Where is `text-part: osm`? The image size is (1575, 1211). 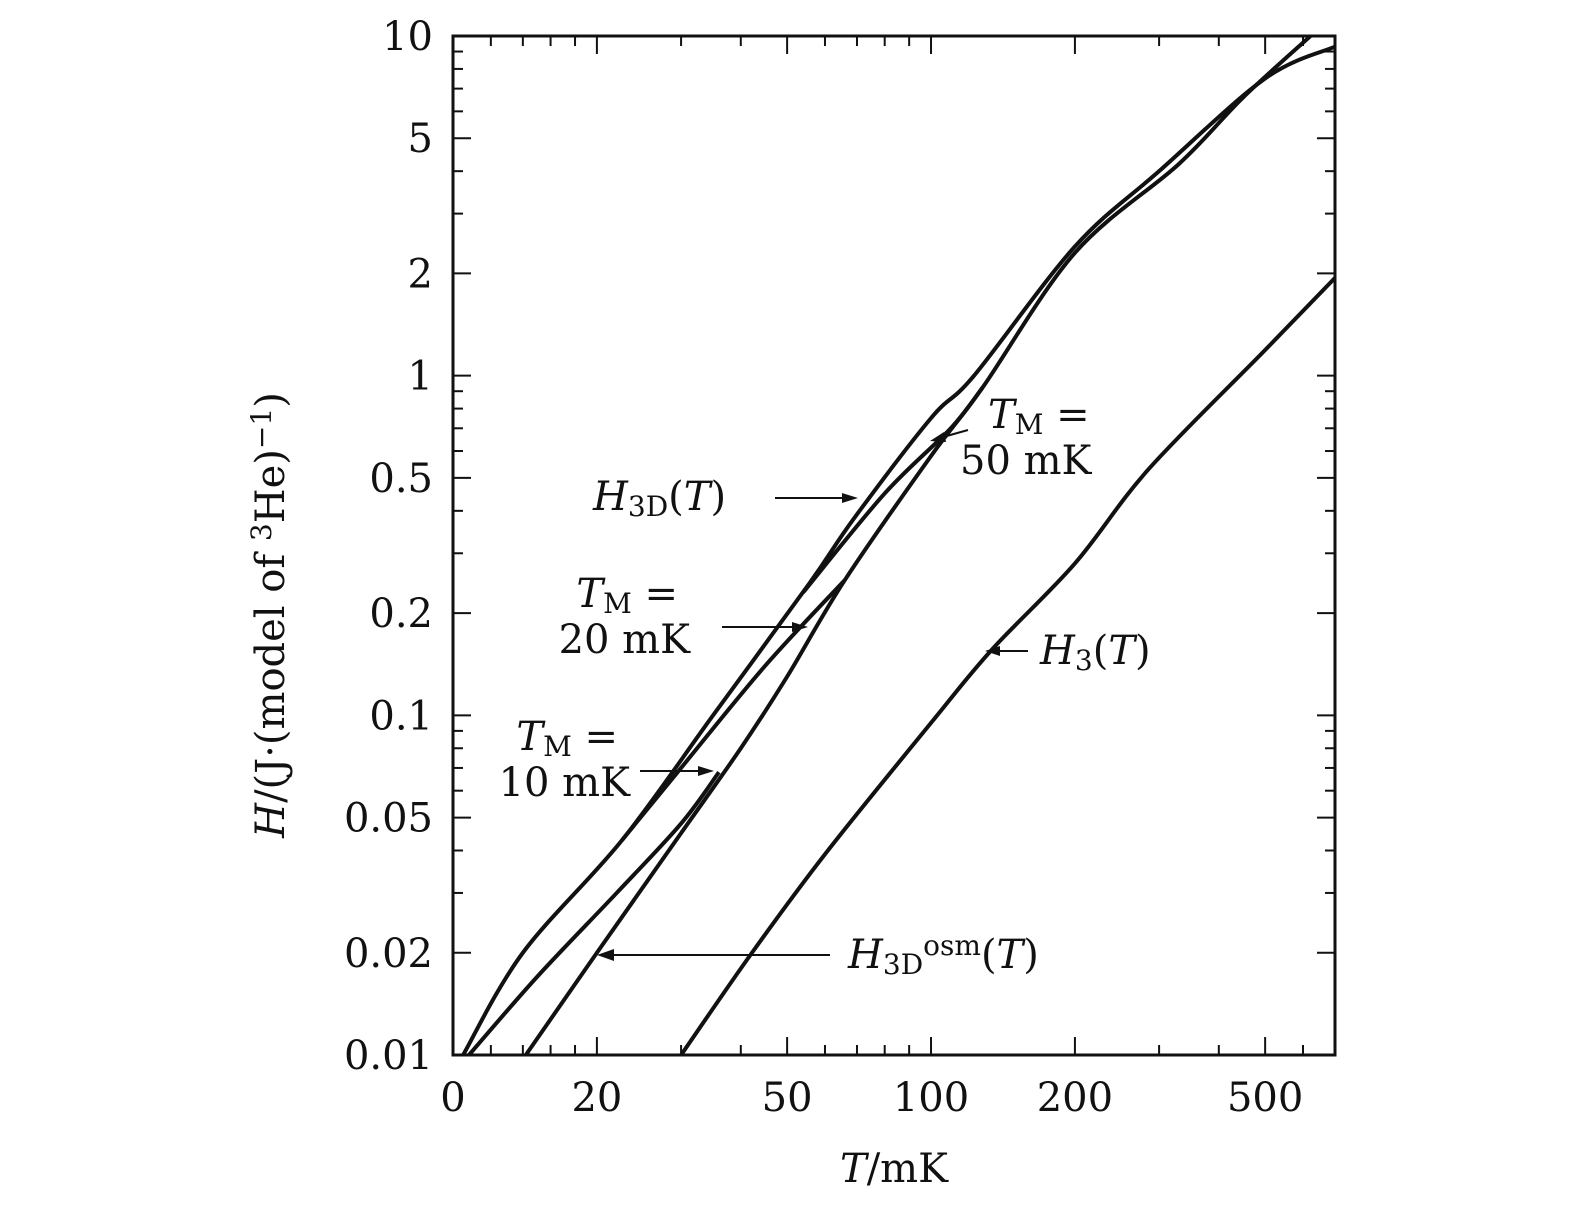 text-part: osm is located at coordinates (952, 945).